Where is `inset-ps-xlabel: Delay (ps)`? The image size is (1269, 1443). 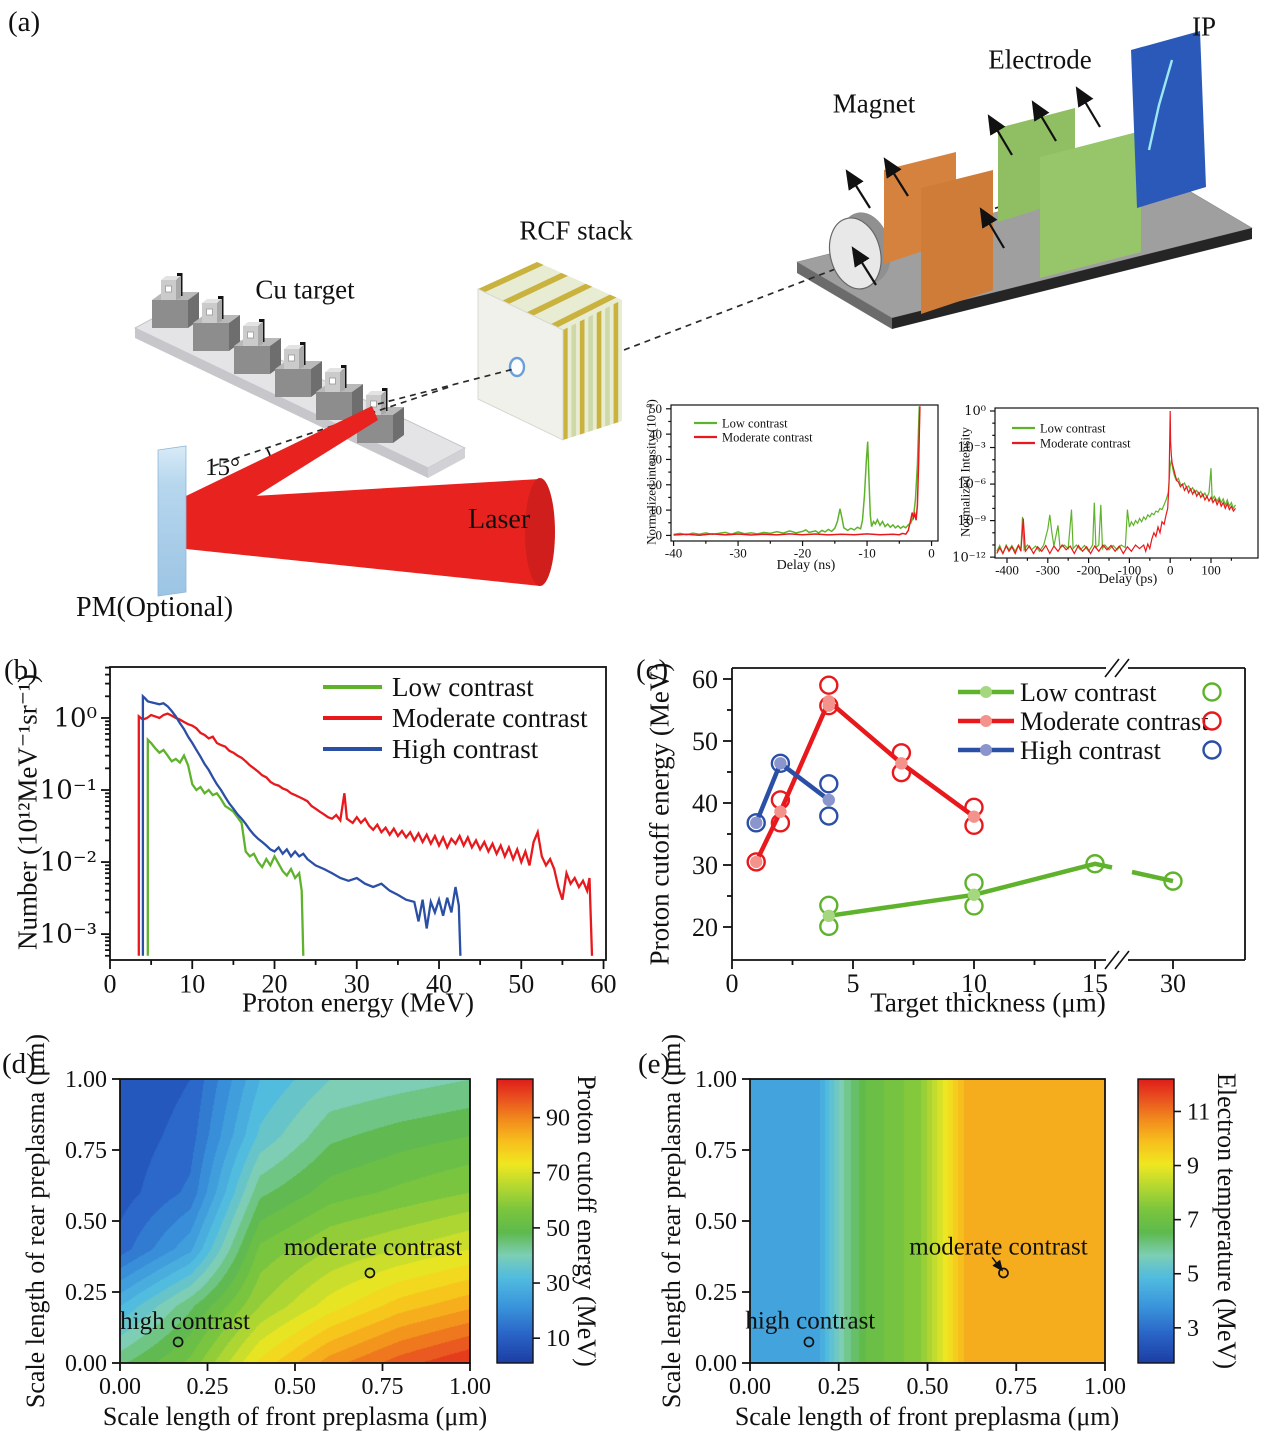 inset-ps-xlabel: Delay (ps) is located at coordinates (1128, 579).